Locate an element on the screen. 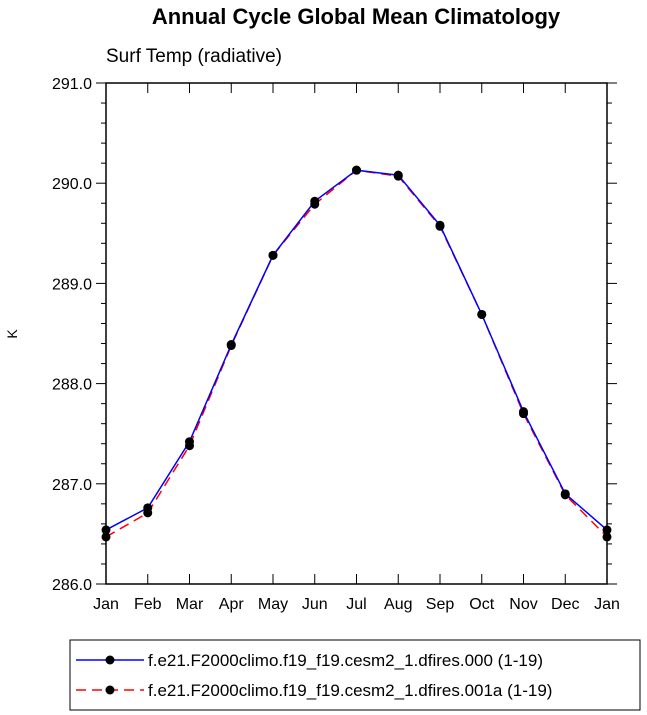  x-tick-label: Oct is located at coordinates (481, 604).